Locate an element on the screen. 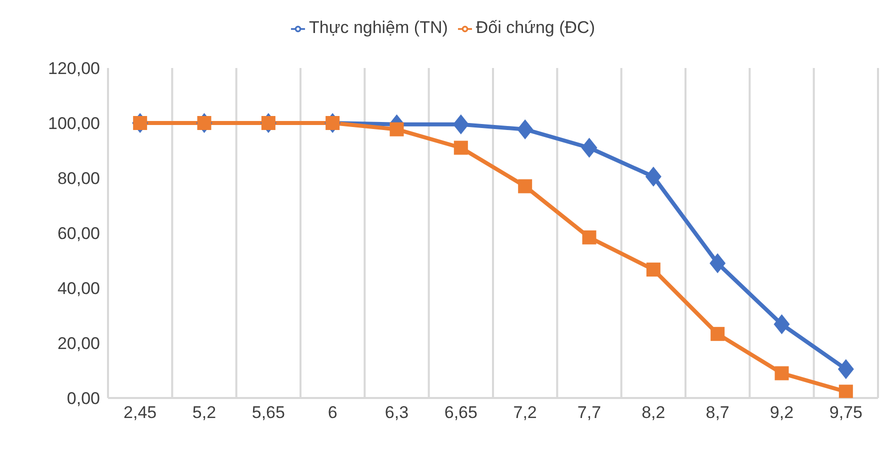 Image resolution: width=894 pixels, height=450 pixels. y-tick-label: 80,00 is located at coordinates (78, 178).